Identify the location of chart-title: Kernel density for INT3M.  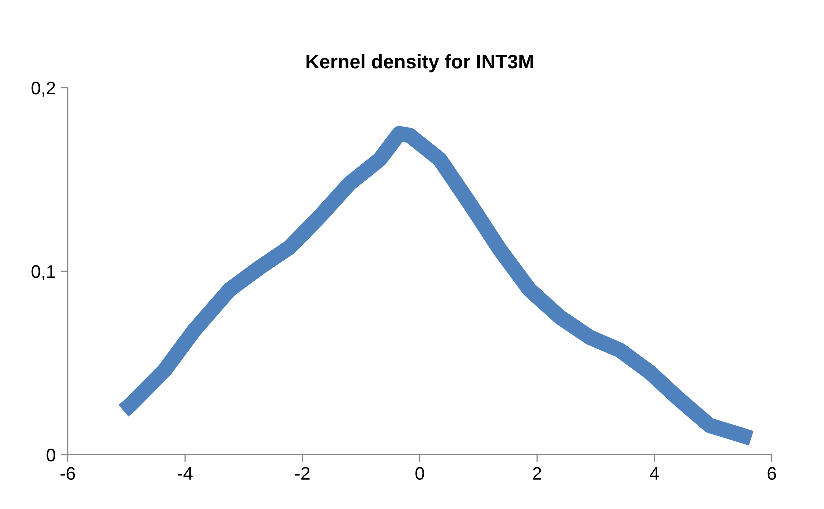
(420, 63).